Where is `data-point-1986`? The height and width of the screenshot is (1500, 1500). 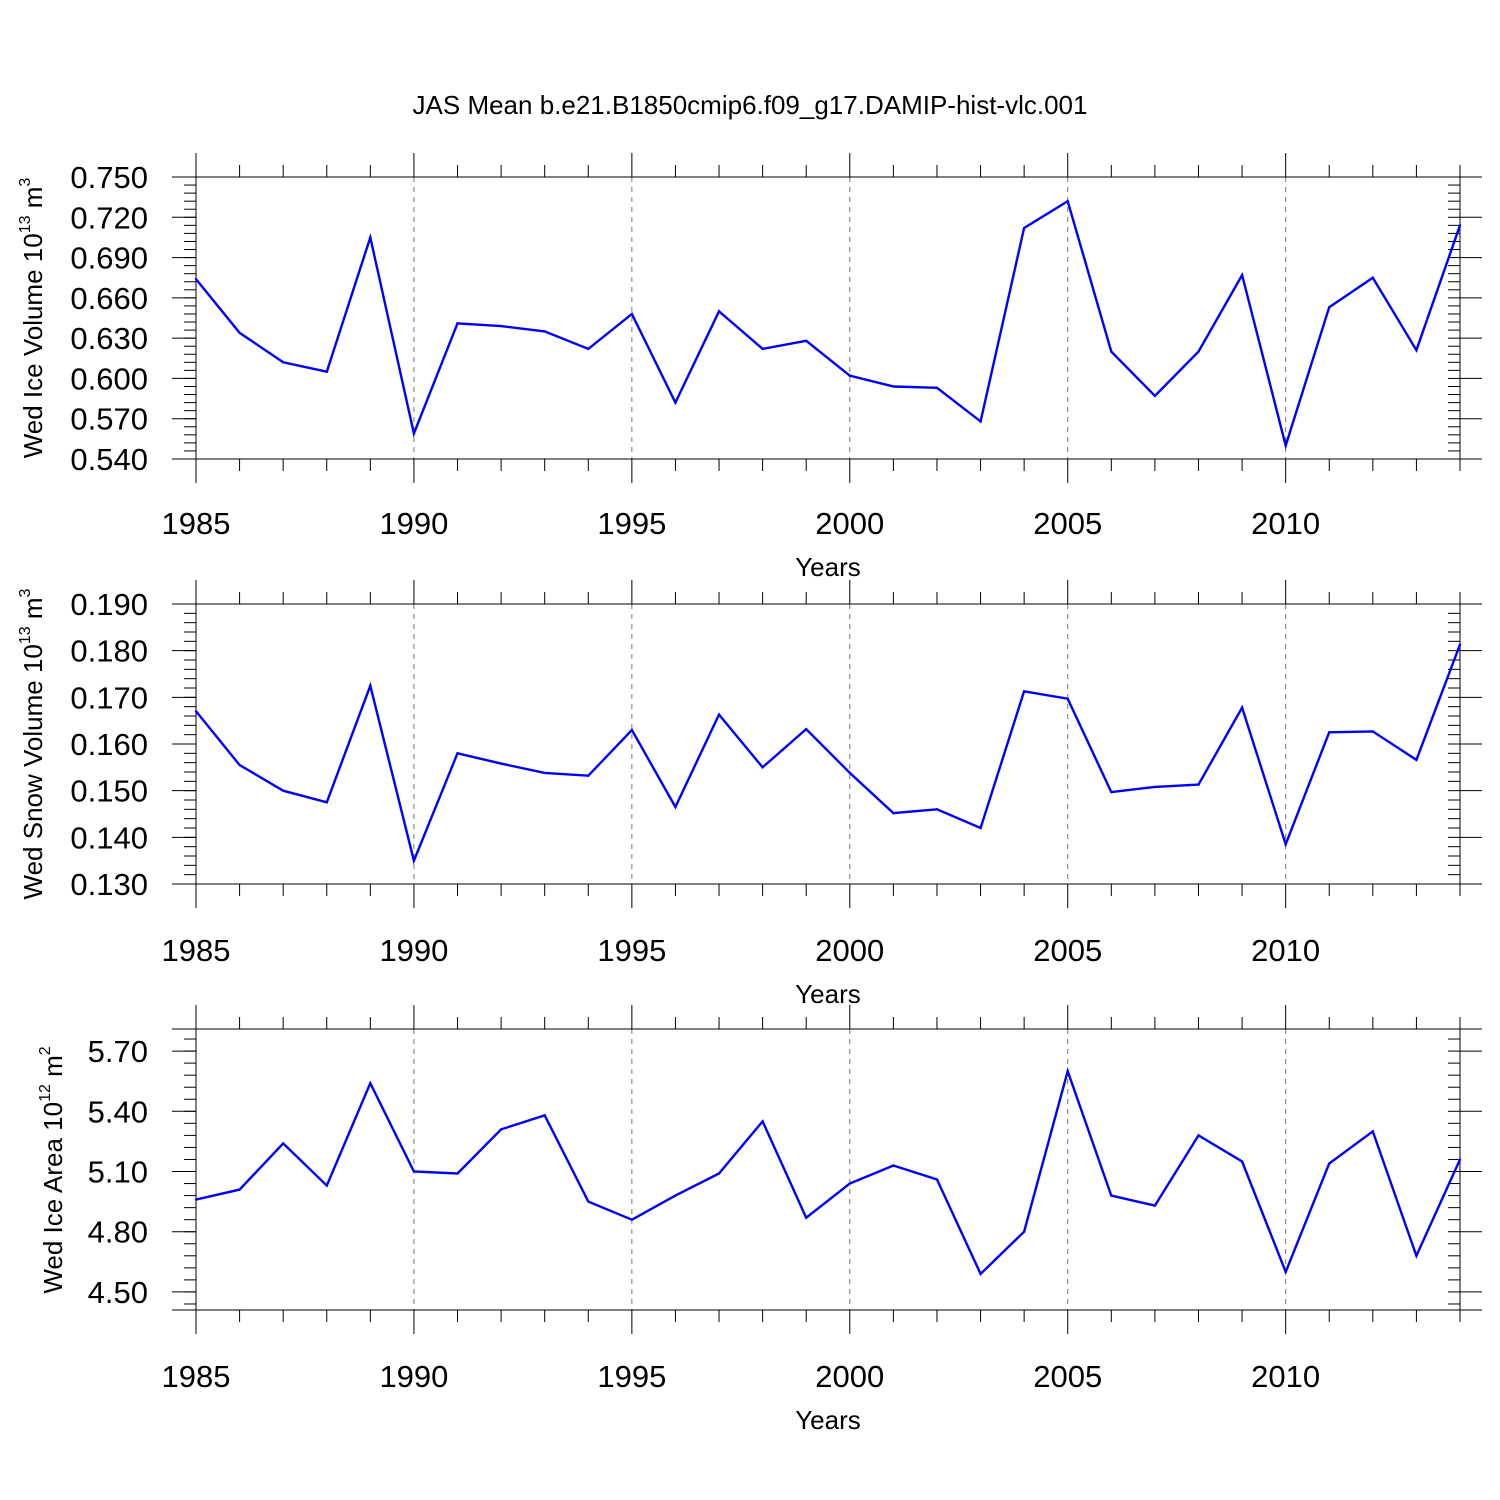 data-point-1986 is located at coordinates (239, 765).